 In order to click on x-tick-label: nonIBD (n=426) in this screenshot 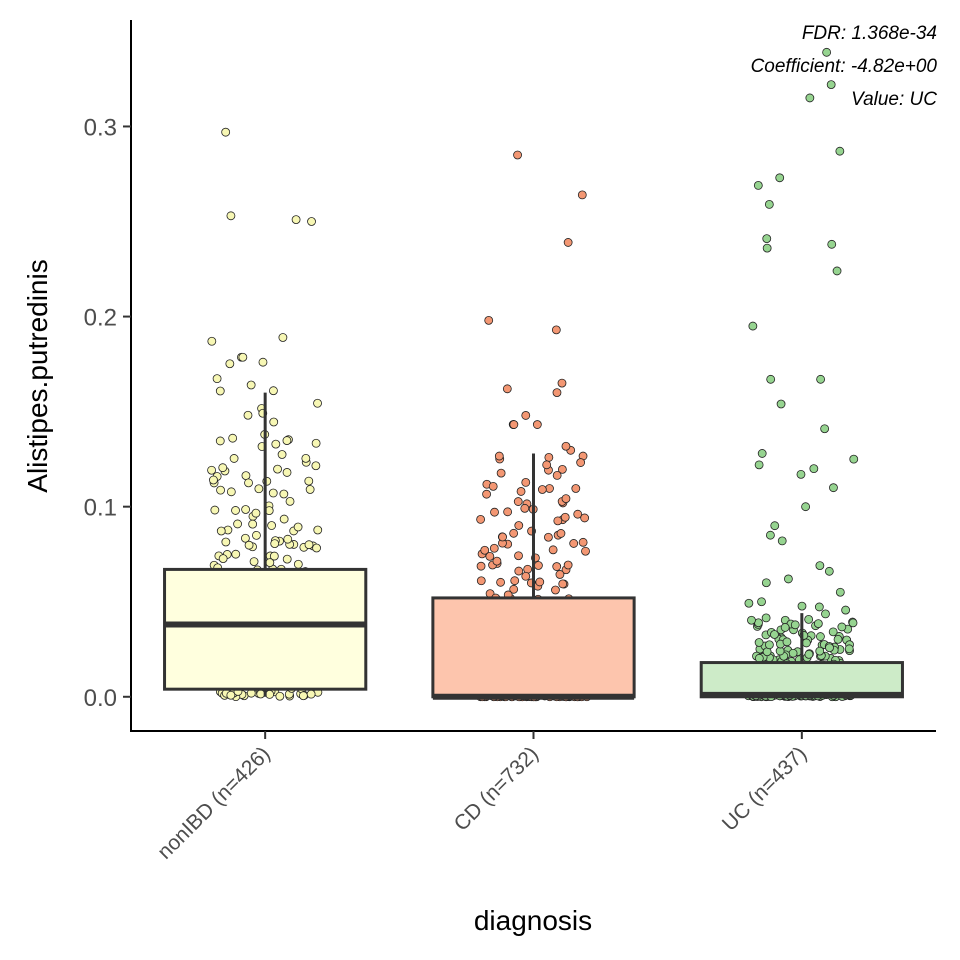, I will do `click(214, 803)`.